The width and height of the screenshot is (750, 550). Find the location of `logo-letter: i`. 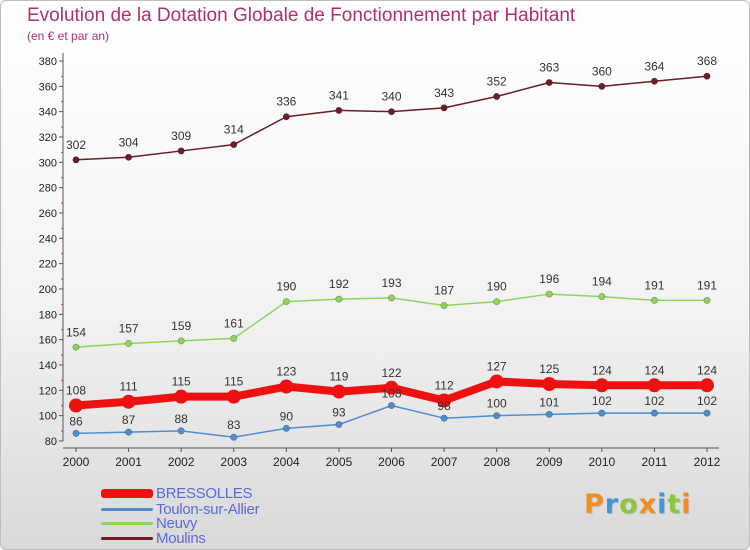

logo-letter: i is located at coordinates (662, 504).